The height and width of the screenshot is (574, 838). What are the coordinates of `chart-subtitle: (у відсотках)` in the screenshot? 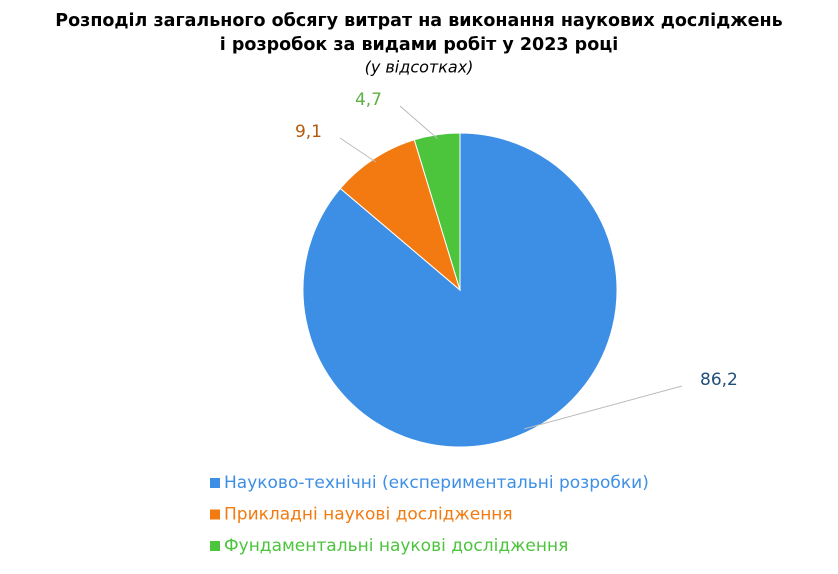 It's located at (419, 67).